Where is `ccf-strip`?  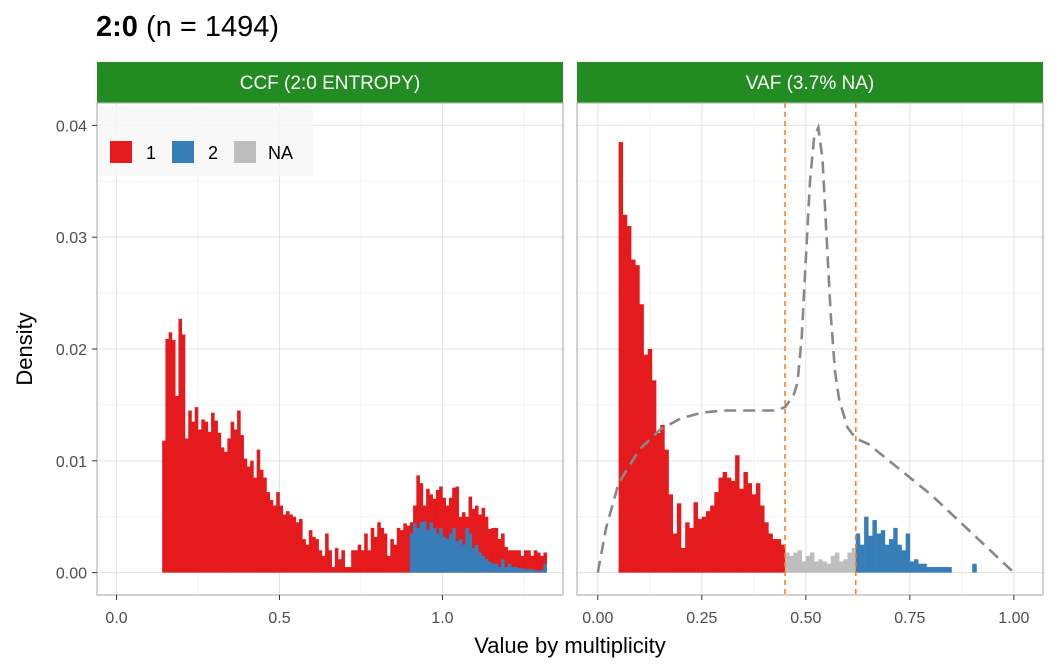
ccf-strip is located at coordinates (330, 82).